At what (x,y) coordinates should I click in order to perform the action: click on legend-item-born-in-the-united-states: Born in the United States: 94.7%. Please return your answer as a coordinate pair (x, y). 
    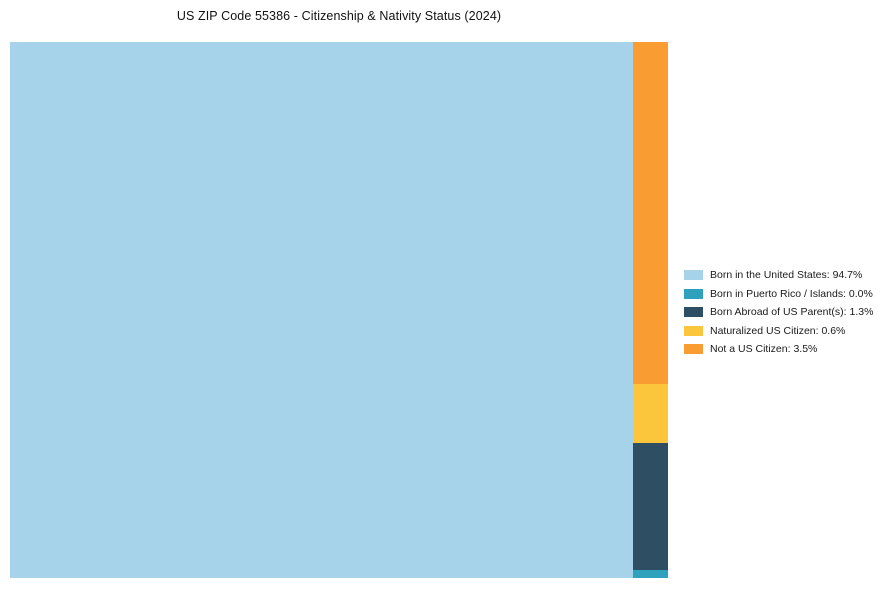
    Looking at the image, I should click on (778, 275).